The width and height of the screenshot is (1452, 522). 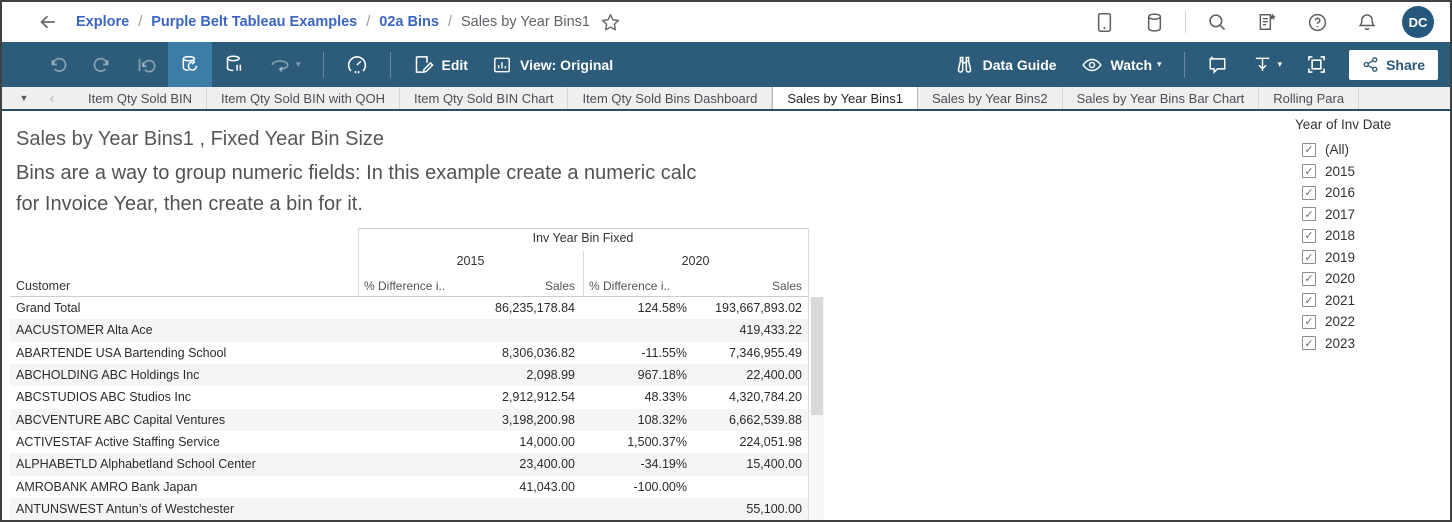 What do you see at coordinates (1104, 22) in the screenshot?
I see `device-icon` at bounding box center [1104, 22].